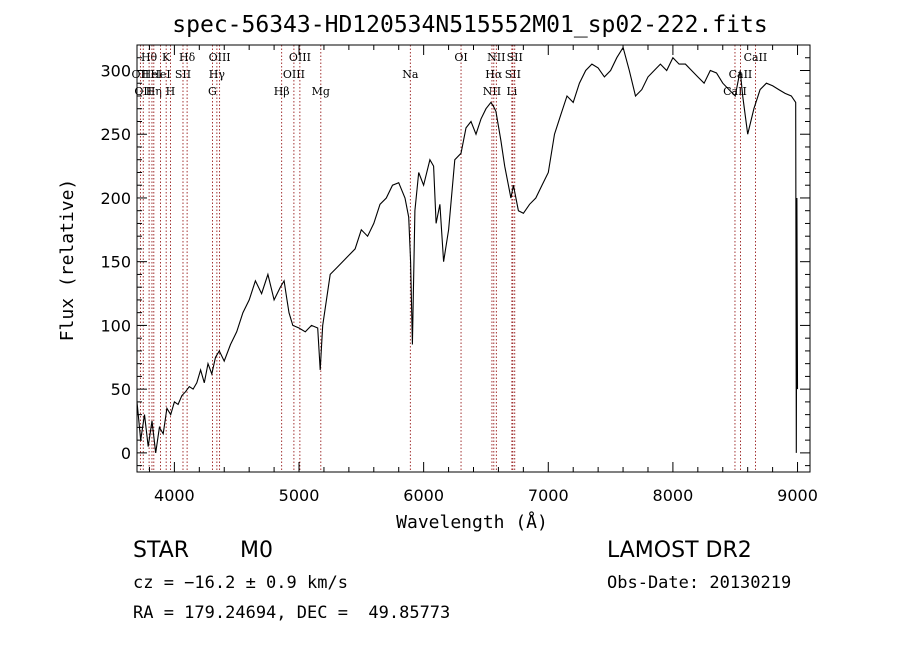  Describe the element at coordinates (797, 495) in the screenshot. I see `x-tick-label-5: 9000` at that location.